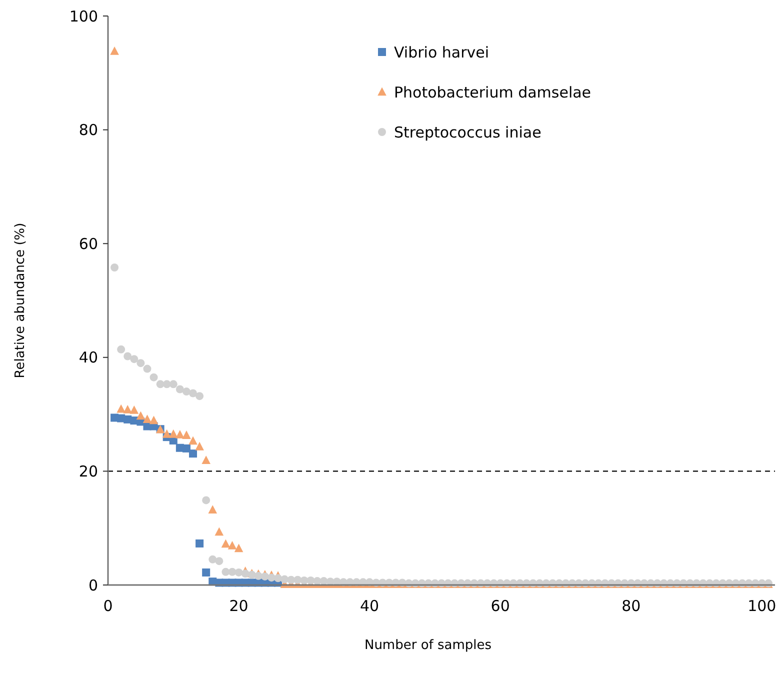  Describe the element at coordinates (493, 92) in the screenshot. I see `legend-label: Photobacterium damselae` at that location.